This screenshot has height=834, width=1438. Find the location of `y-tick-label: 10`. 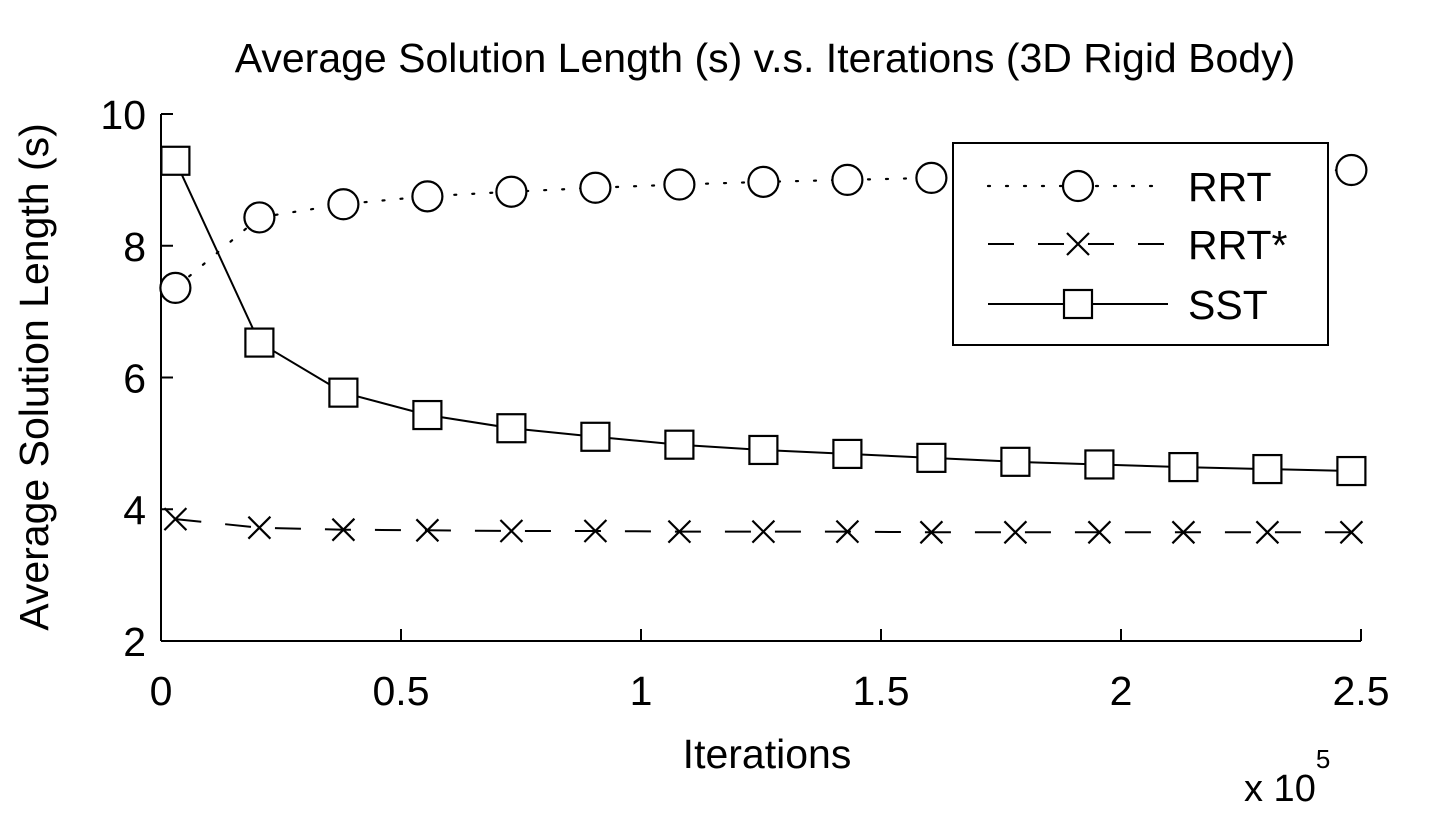

y-tick-label: 10 is located at coordinates (123, 115).